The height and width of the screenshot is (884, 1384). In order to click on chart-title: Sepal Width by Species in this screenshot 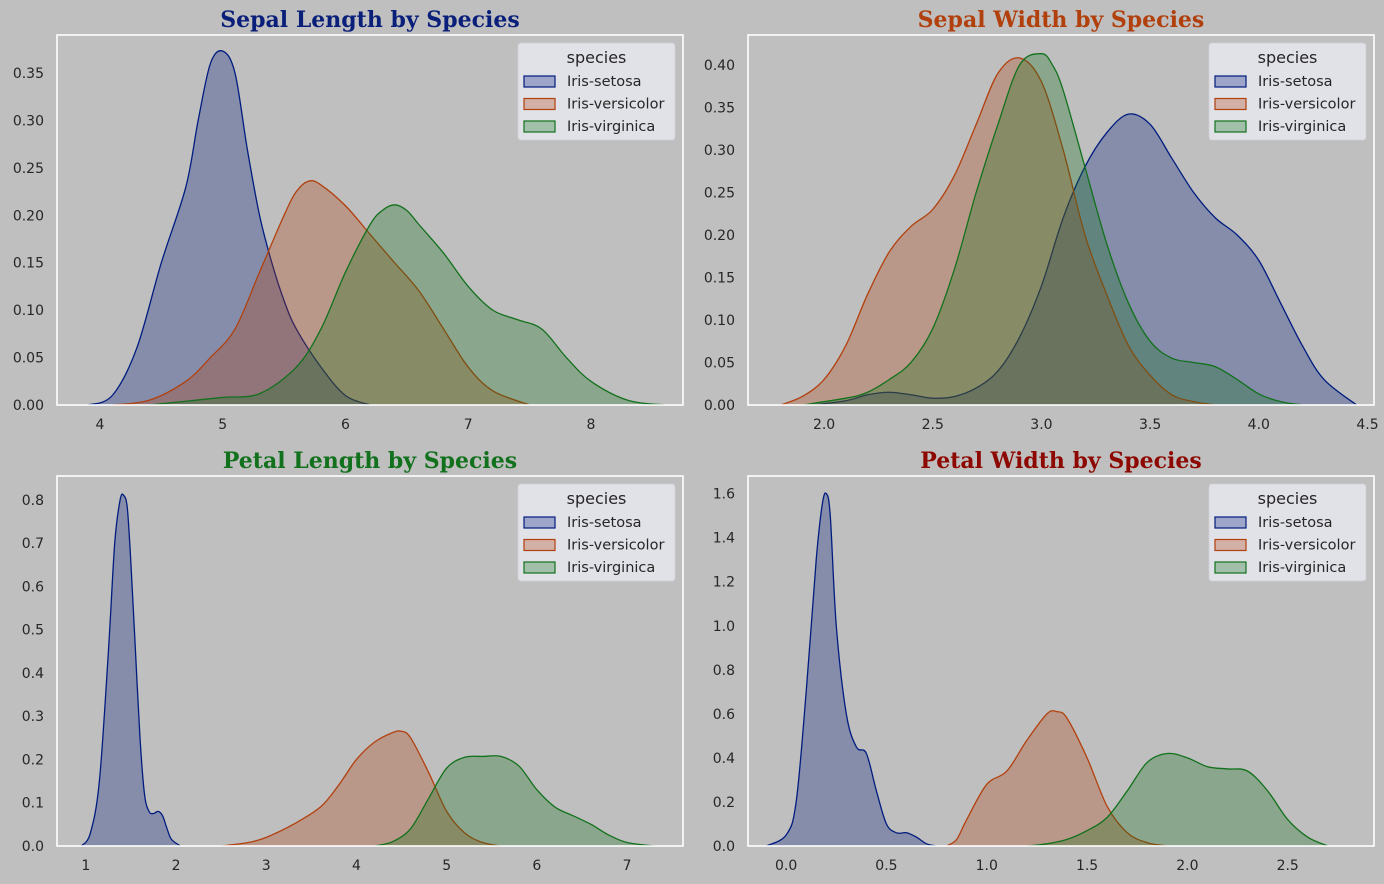, I will do `click(1061, 20)`.